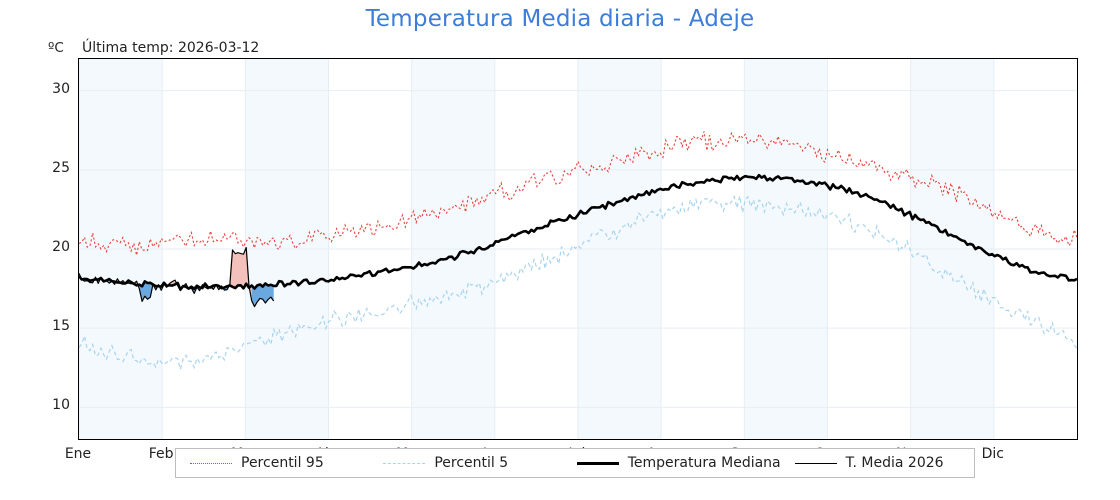 The height and width of the screenshot is (500, 1120). Describe the element at coordinates (597, 463) in the screenshot. I see `legend-swatch-temperatura-mediana` at that location.